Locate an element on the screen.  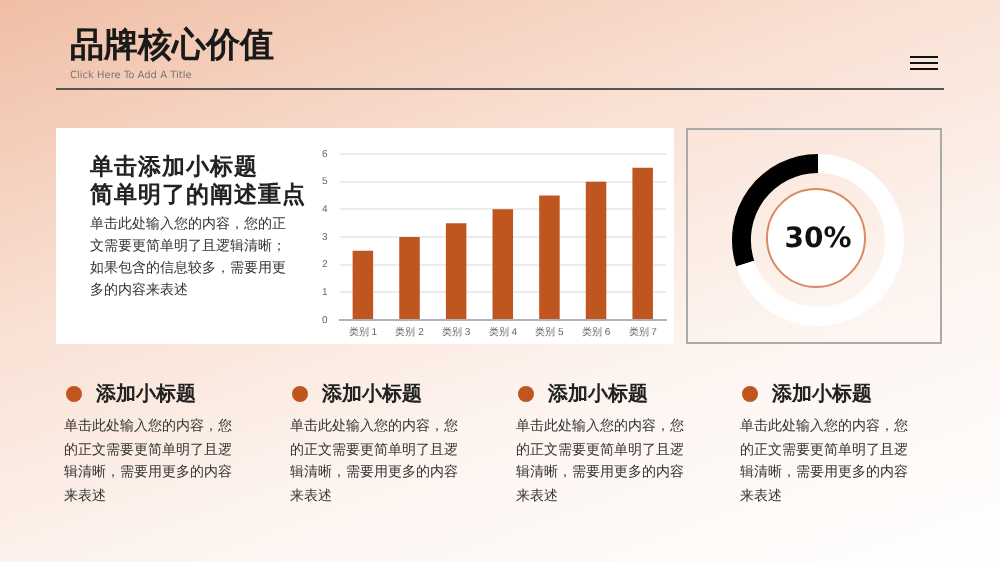
text: 简单明了的阐述重点 is located at coordinates (198, 195).